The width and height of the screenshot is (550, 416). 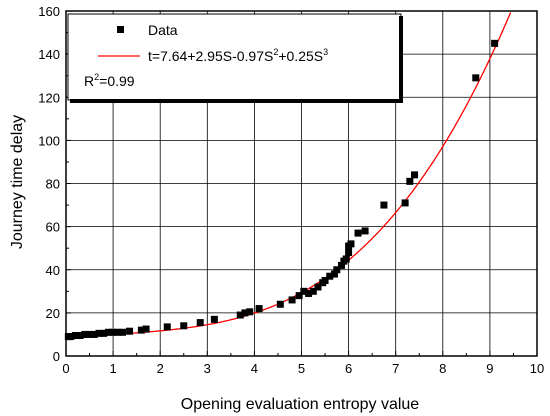 I want to click on y-tick-label: 60, so click(x=53, y=227).